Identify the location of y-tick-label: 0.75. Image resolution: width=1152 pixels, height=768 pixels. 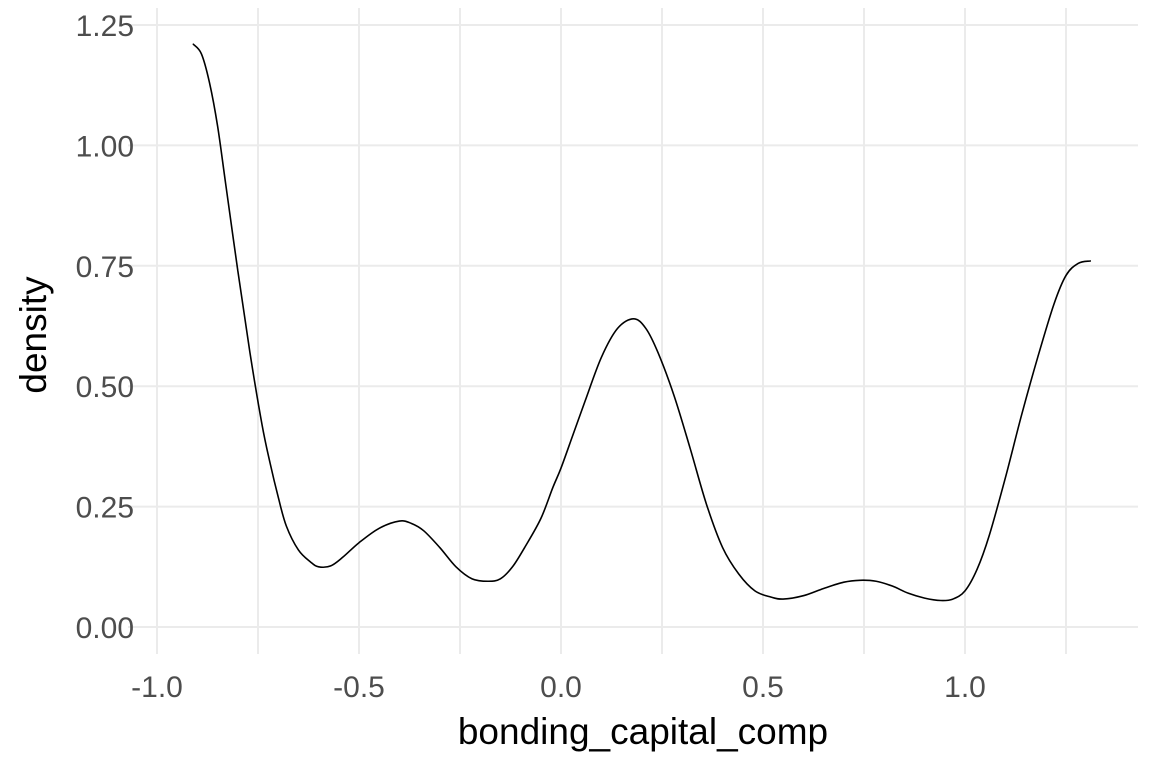
(105, 267).